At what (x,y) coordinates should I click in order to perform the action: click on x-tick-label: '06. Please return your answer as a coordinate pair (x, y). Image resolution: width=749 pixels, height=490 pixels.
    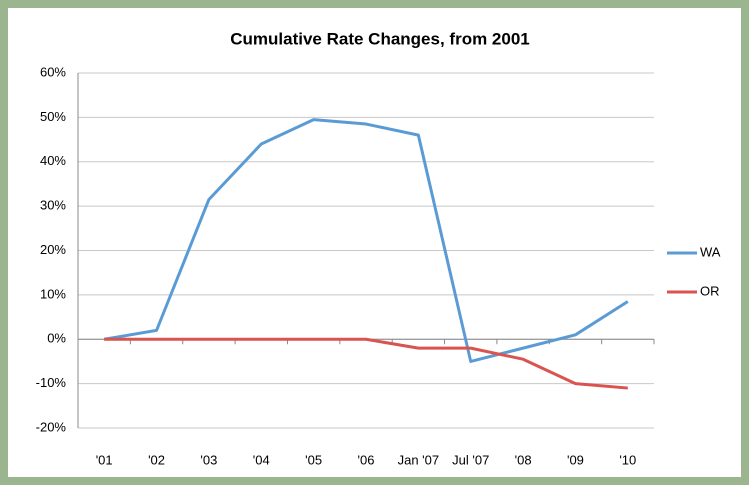
    Looking at the image, I should click on (366, 459).